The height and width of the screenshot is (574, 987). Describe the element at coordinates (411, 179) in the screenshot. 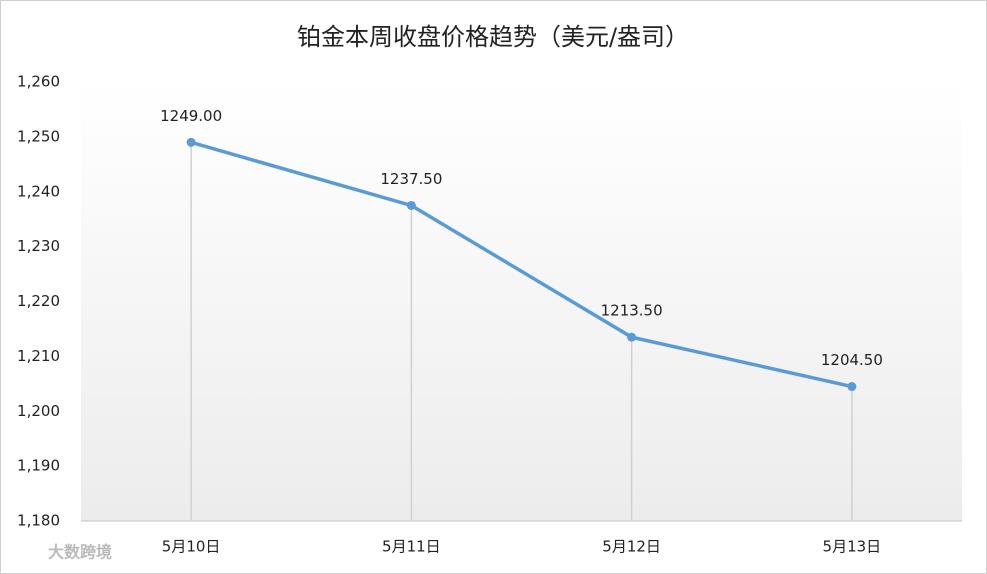

I see `data-label: 1237.50` at that location.